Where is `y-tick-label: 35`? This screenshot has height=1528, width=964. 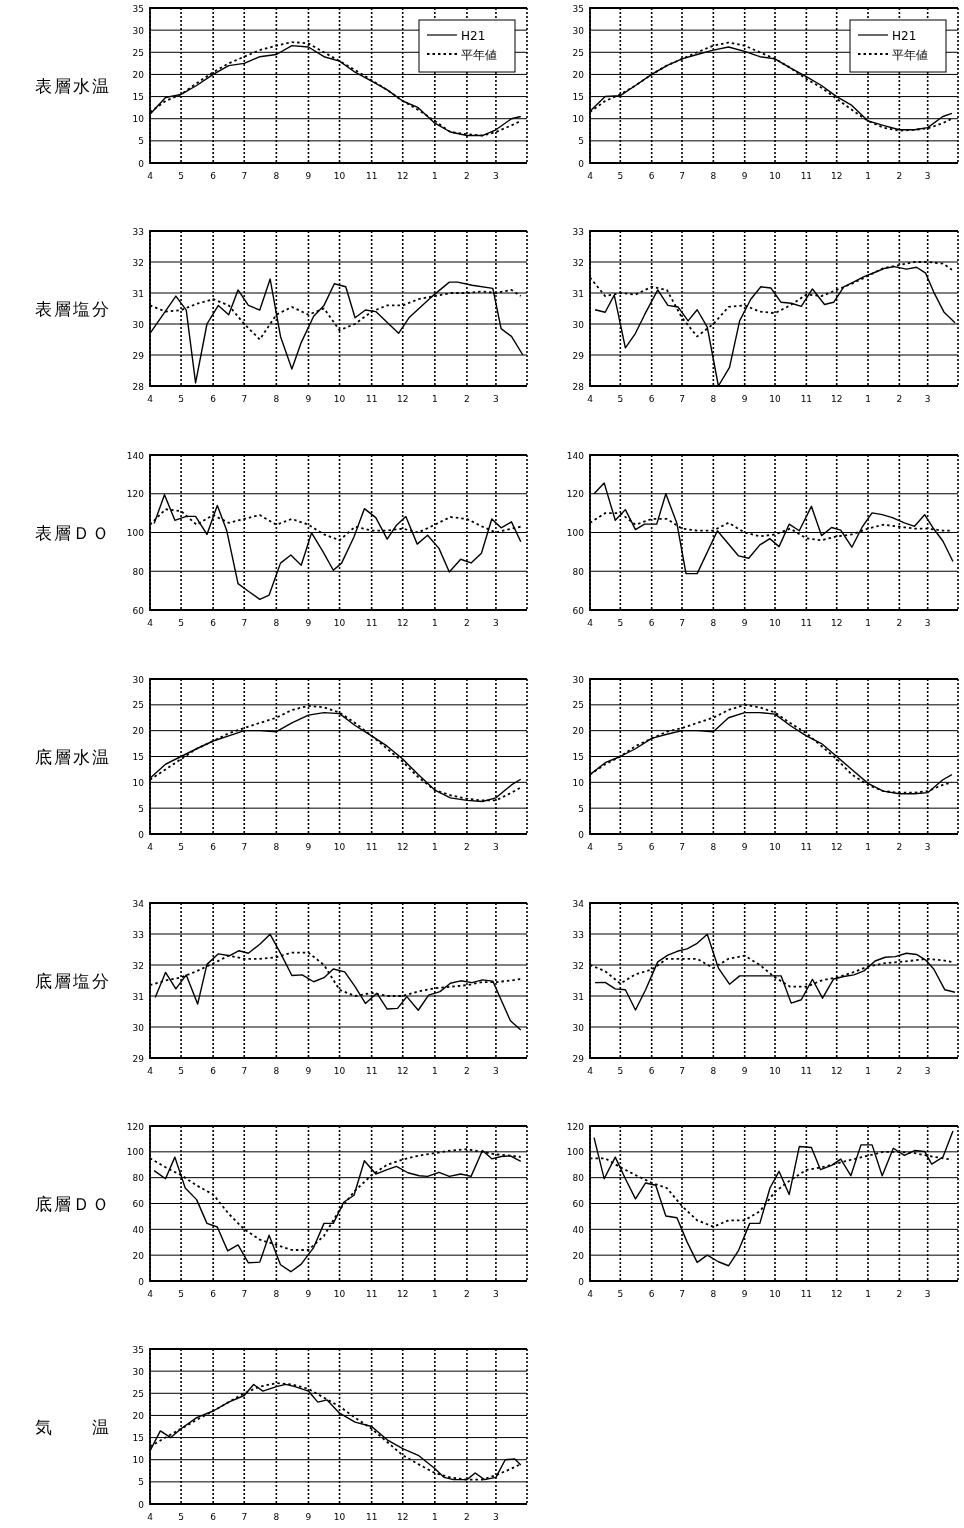
y-tick-label: 35 is located at coordinates (138, 1349).